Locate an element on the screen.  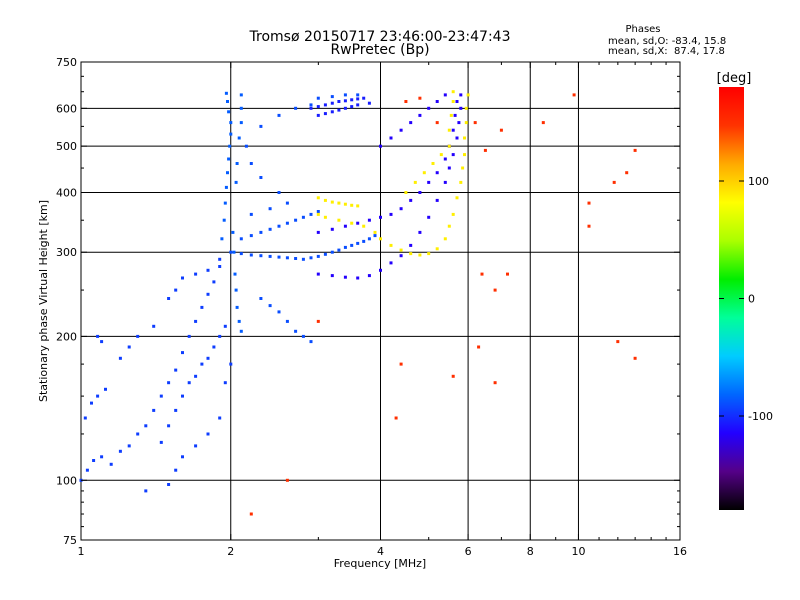
colorbar-tick-label: 100 is located at coordinates (758, 181).